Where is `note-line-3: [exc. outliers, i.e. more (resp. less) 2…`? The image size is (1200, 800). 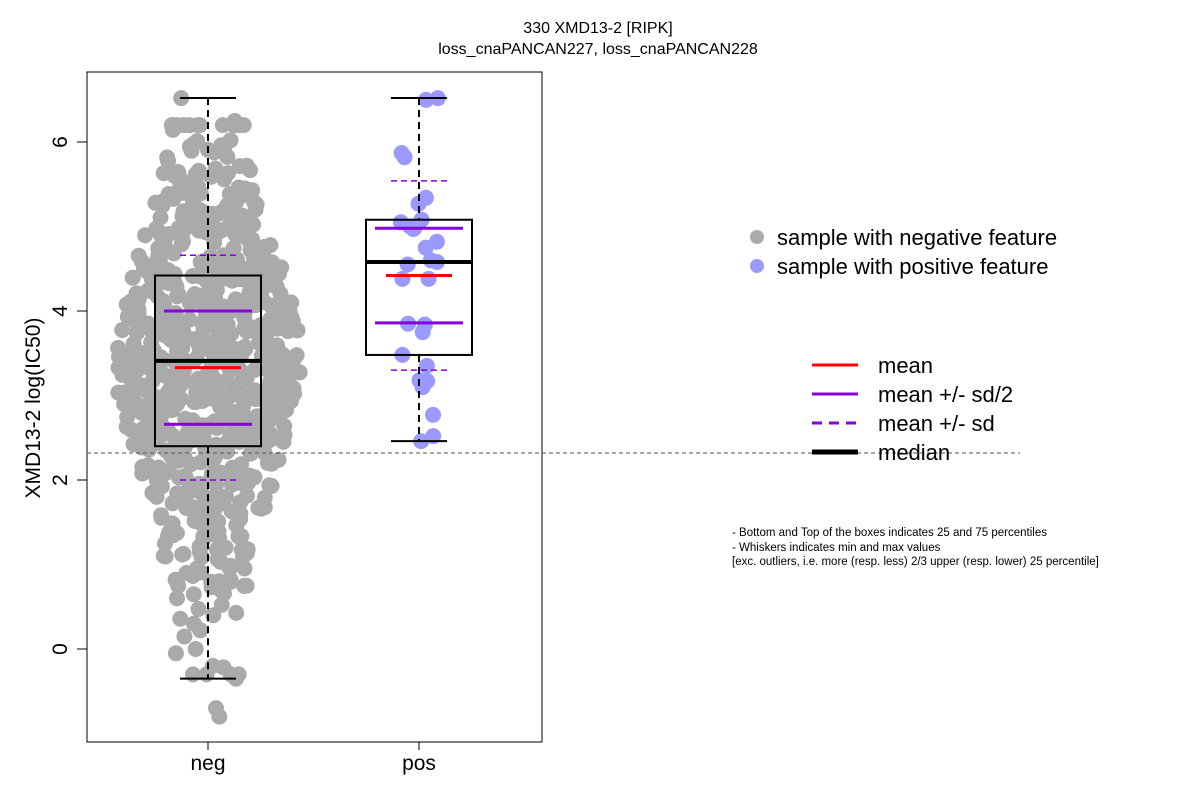
note-line-3: [exc. outliers, i.e. more (resp. less) 2… is located at coordinates (915, 562).